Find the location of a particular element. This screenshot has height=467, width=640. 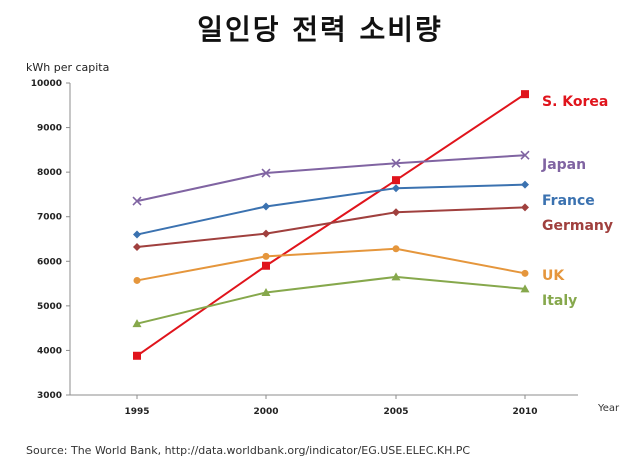

series-line-italy is located at coordinates (331, 300).